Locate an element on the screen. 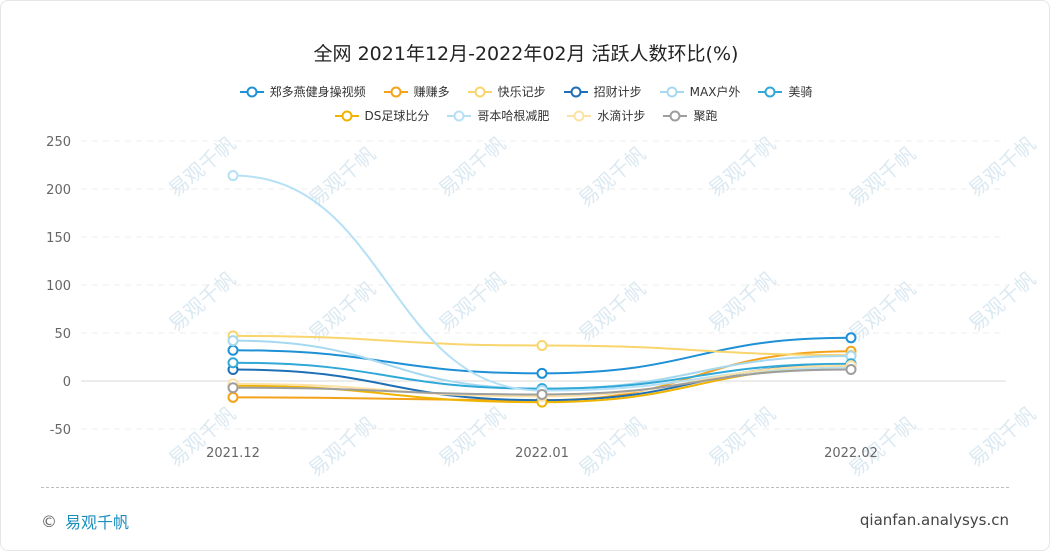 The image size is (1050, 552). y-tick-label: 200 is located at coordinates (58, 190).